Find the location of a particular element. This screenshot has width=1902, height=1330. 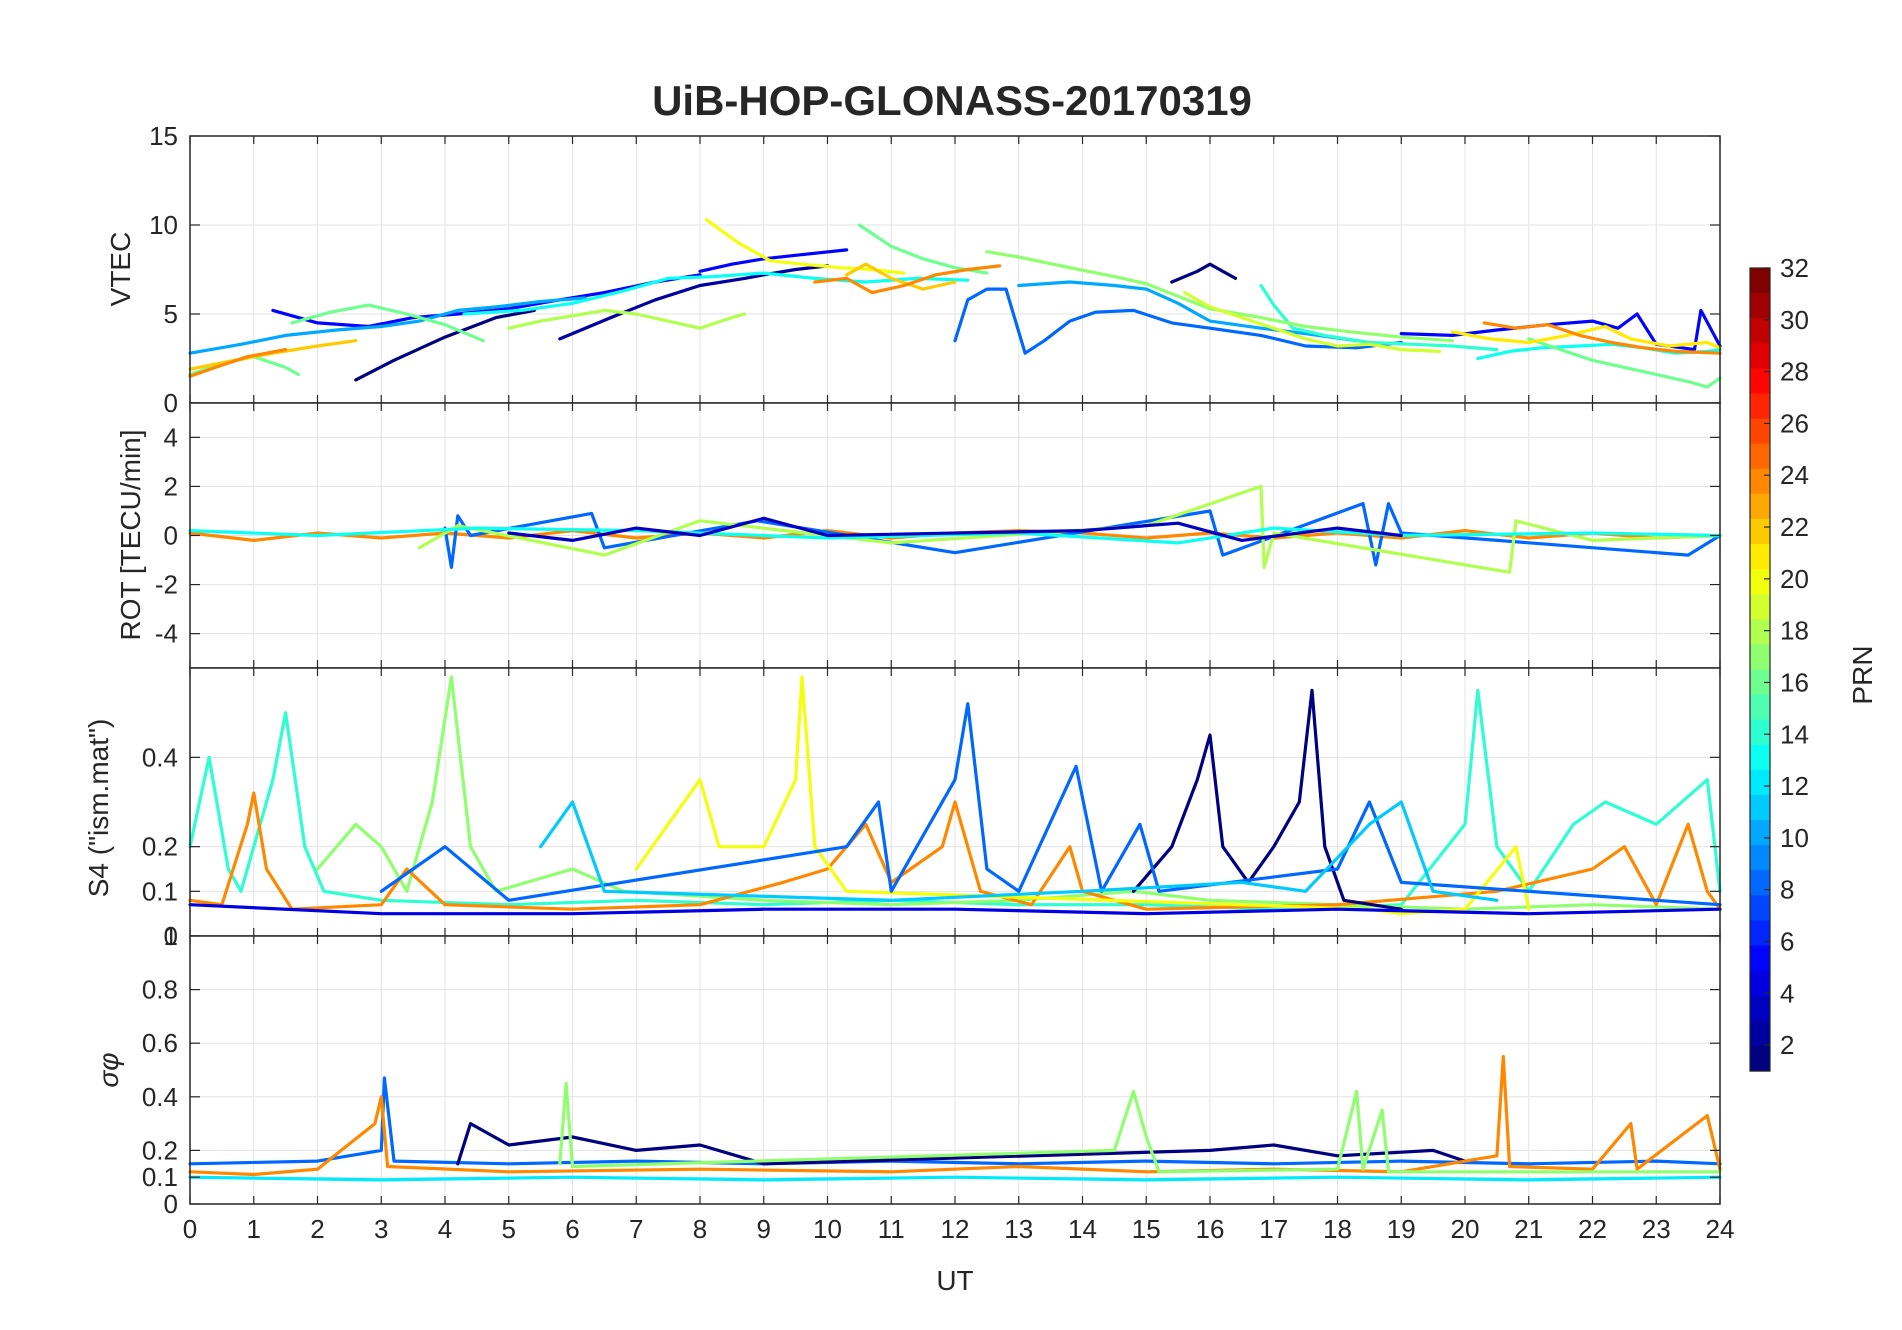

chart-title: UiB-HOP-GLONASS-20170319 is located at coordinates (952, 100).